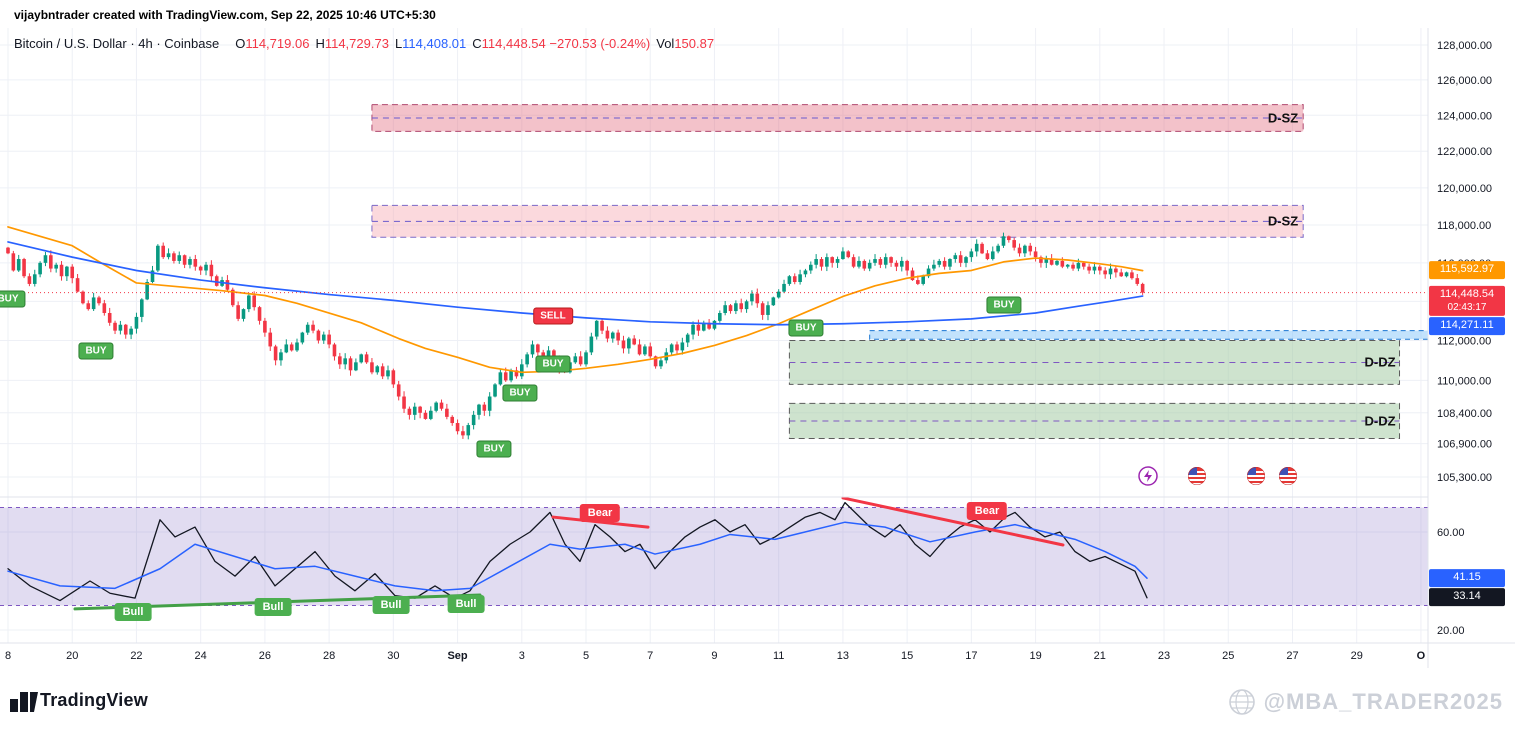 The image size is (1515, 729). What do you see at coordinates (1464, 46) in the screenshot?
I see `y-axis-label: 128,000.00` at bounding box center [1464, 46].